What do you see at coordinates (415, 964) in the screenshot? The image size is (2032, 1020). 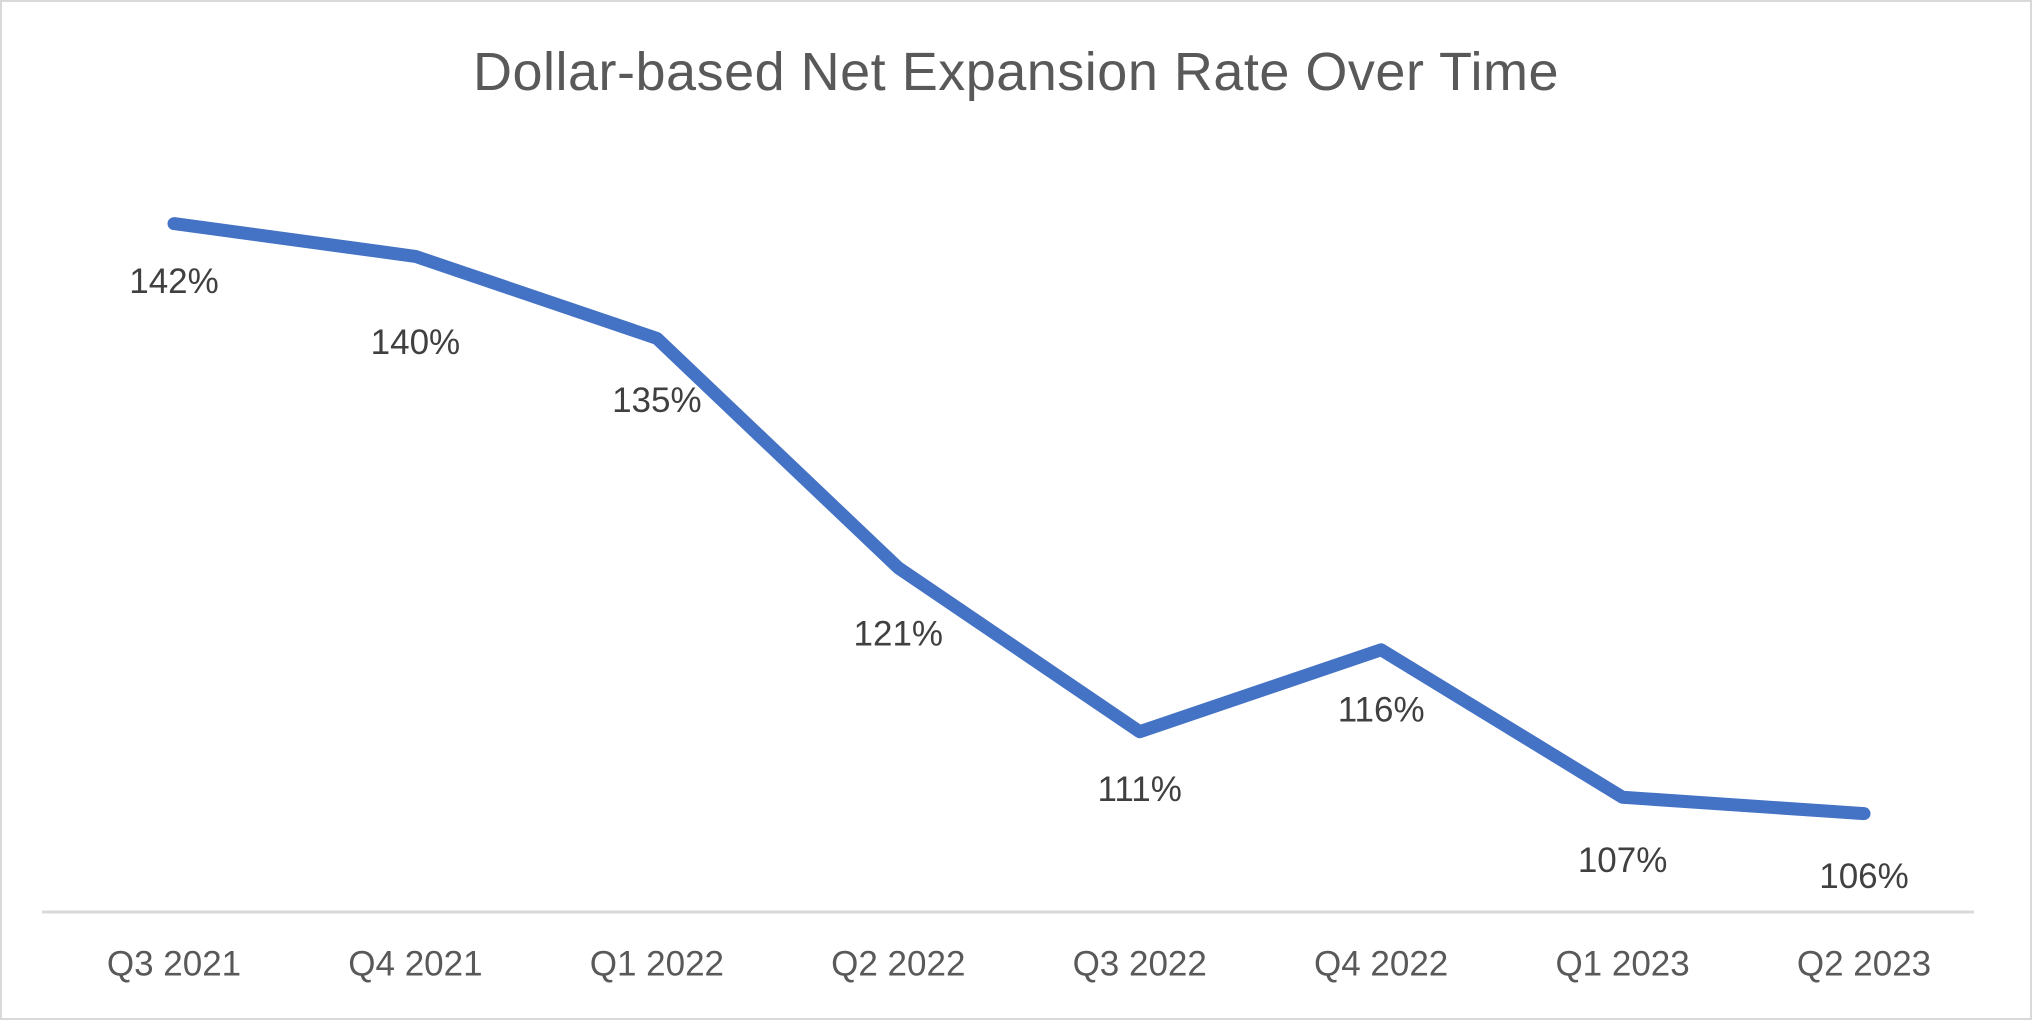 I see `x-axis-tick-label: Q4 2021` at bounding box center [415, 964].